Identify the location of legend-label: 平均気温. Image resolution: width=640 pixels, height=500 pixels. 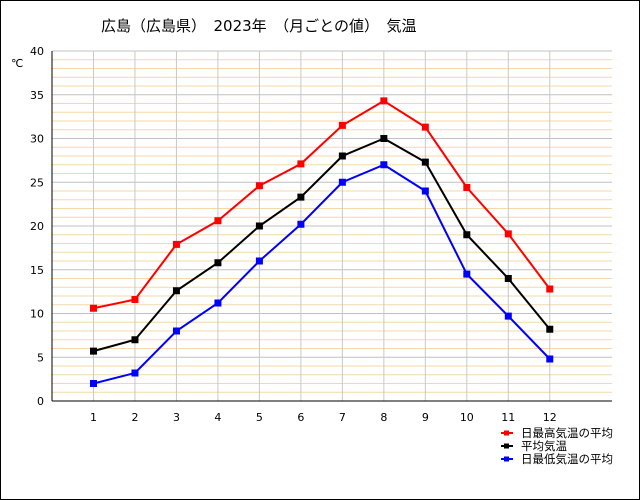
(544, 446).